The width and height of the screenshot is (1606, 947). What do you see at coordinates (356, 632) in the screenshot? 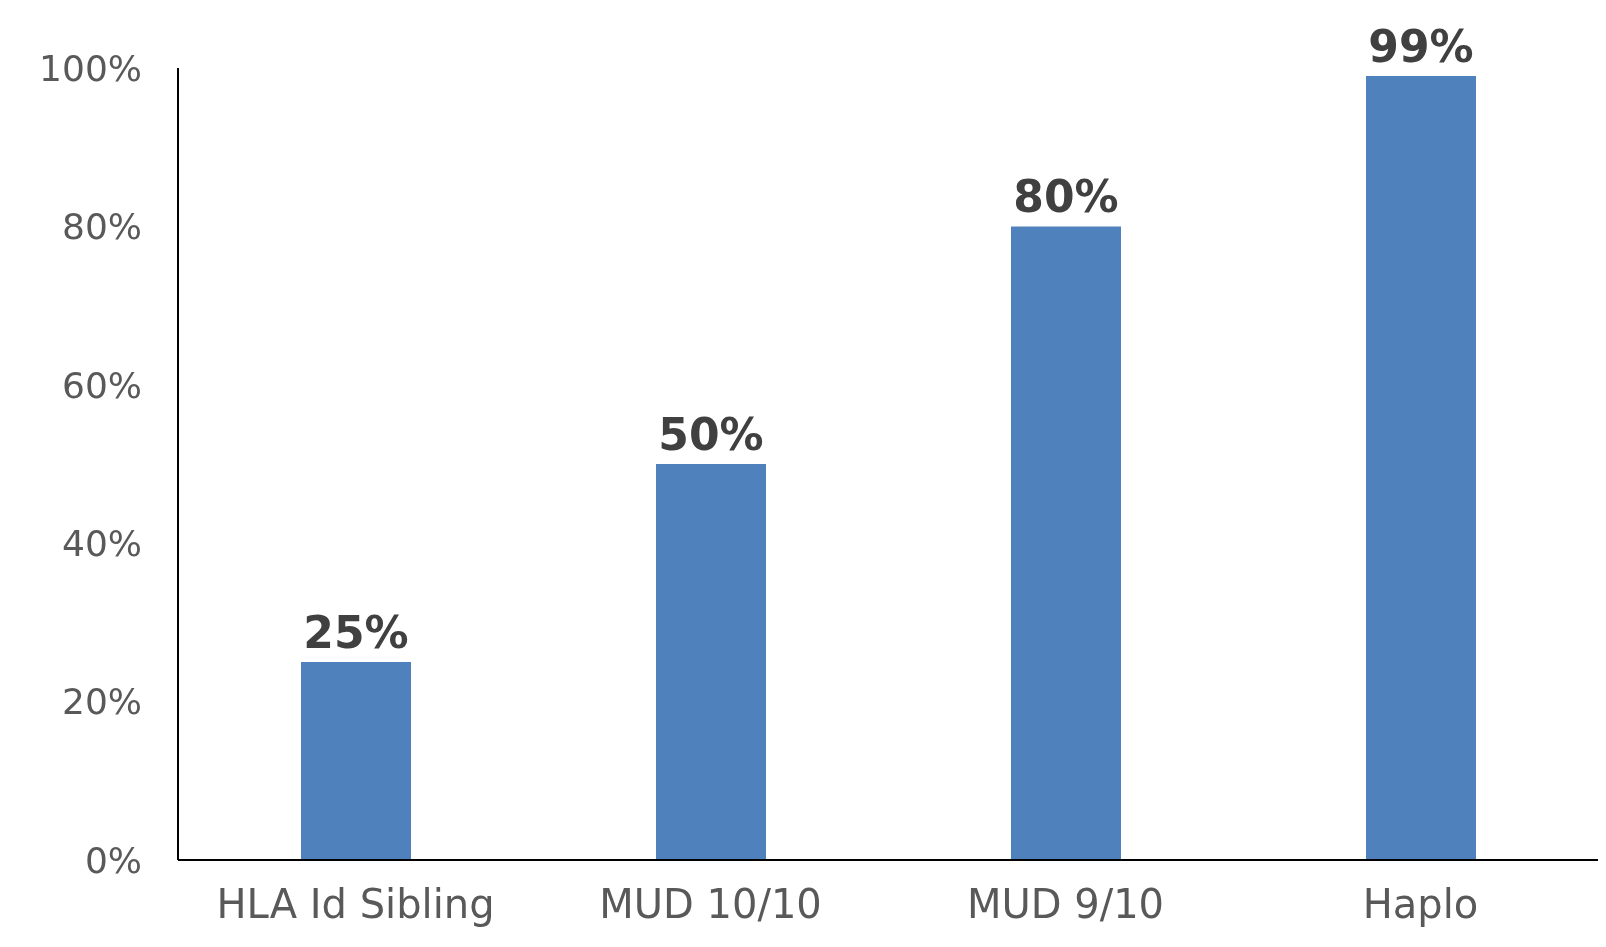
I see `data-label: 25%` at bounding box center [356, 632].